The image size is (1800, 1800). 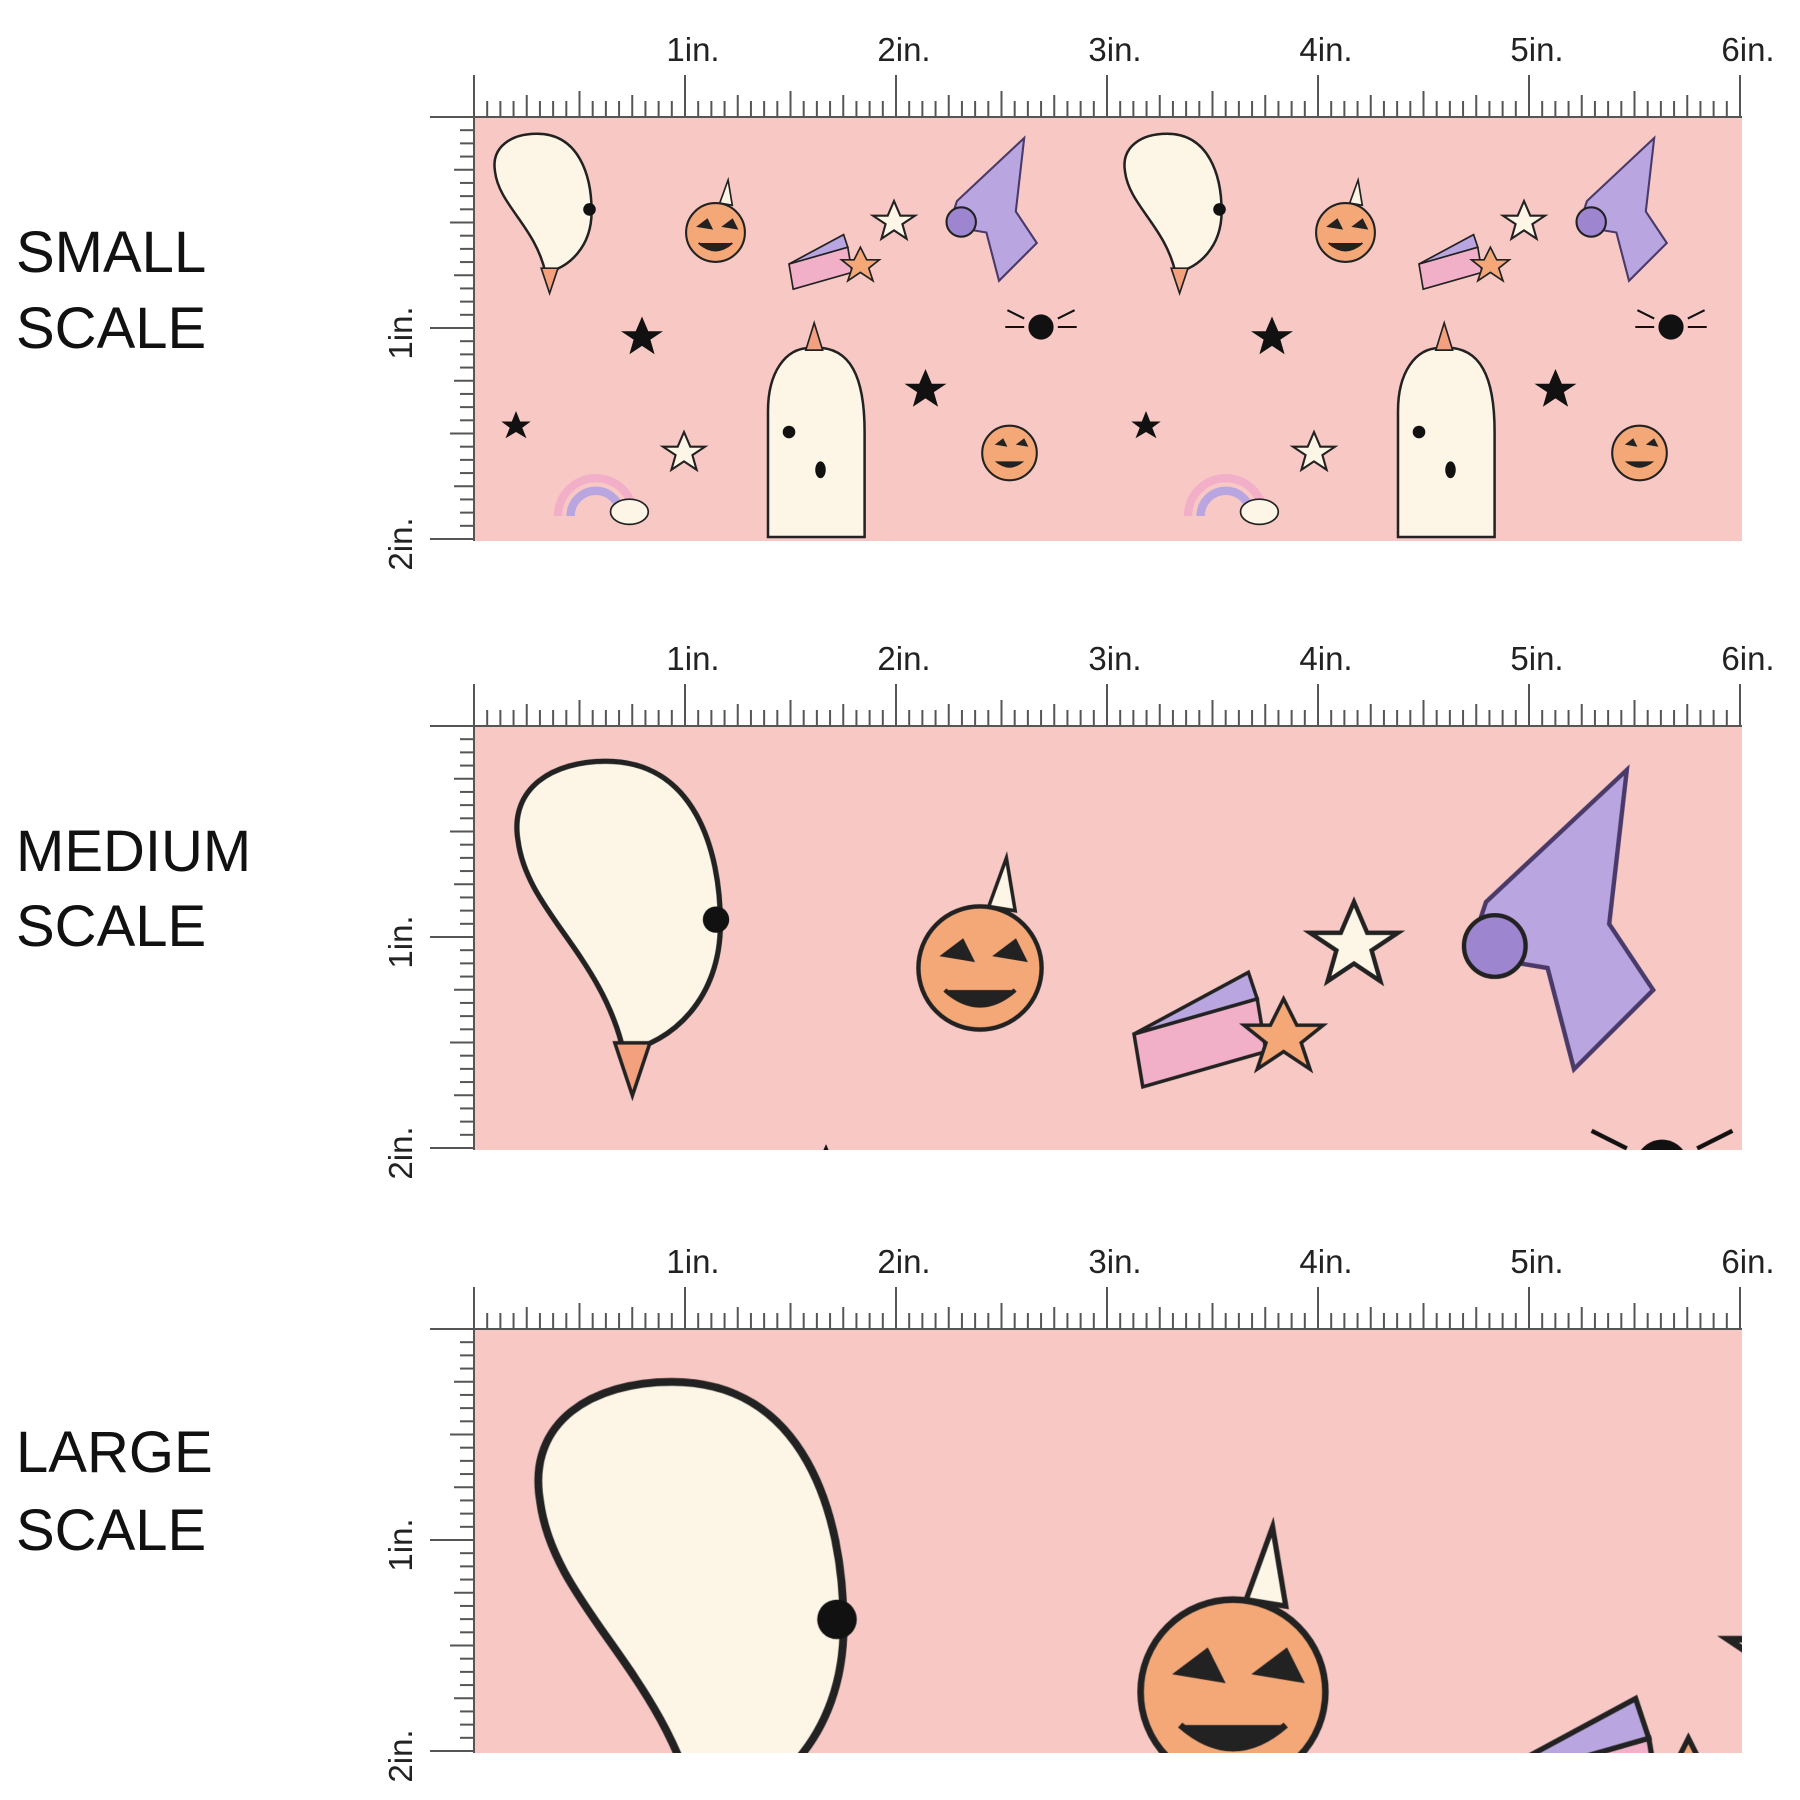 I want to click on scale-label: MEDIUM, so click(x=133, y=851).